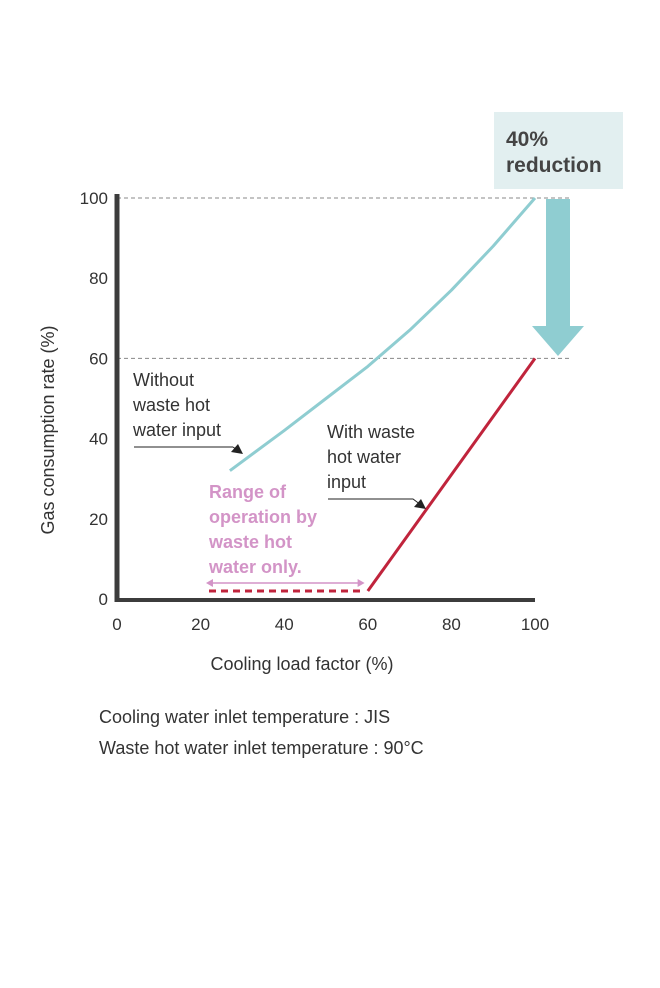 The height and width of the screenshot is (988, 660). What do you see at coordinates (263, 517) in the screenshot?
I see `range-annotation-line-2: operation by` at bounding box center [263, 517].